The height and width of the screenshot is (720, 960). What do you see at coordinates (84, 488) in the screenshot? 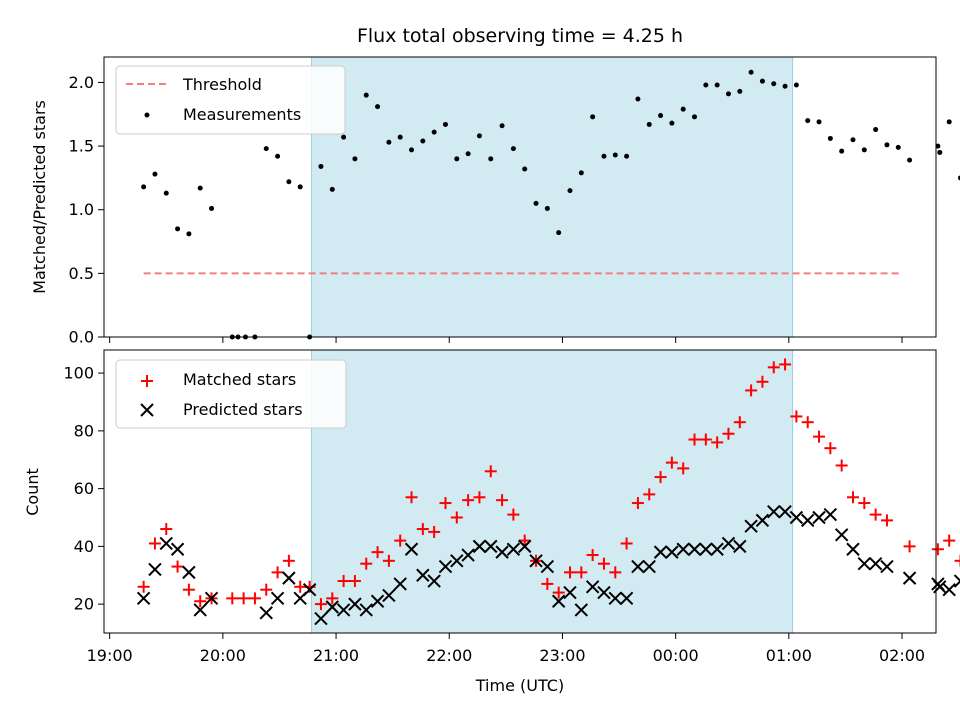
I see `bottom-y-tick-label: 60` at bounding box center [84, 488].